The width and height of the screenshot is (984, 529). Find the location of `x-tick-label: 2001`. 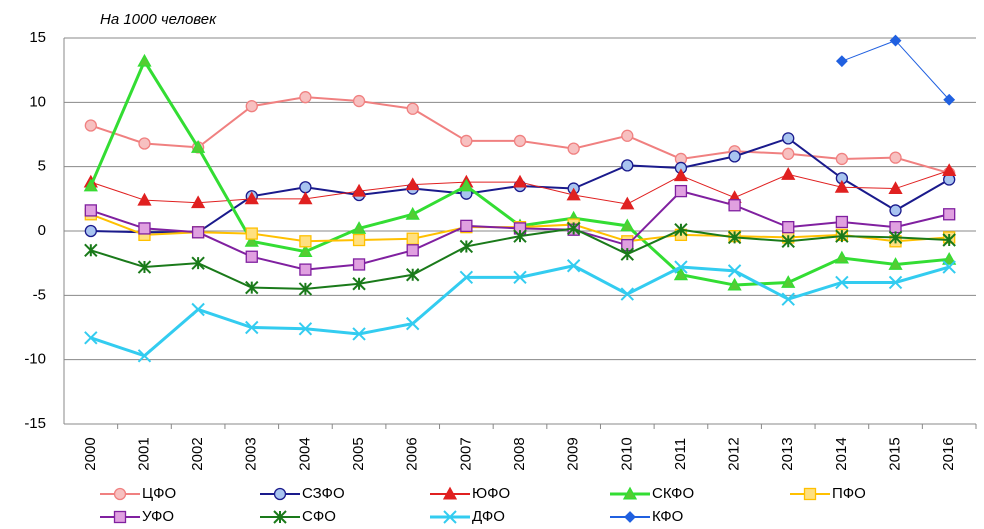

x-tick-label: 2001 is located at coordinates (143, 453).